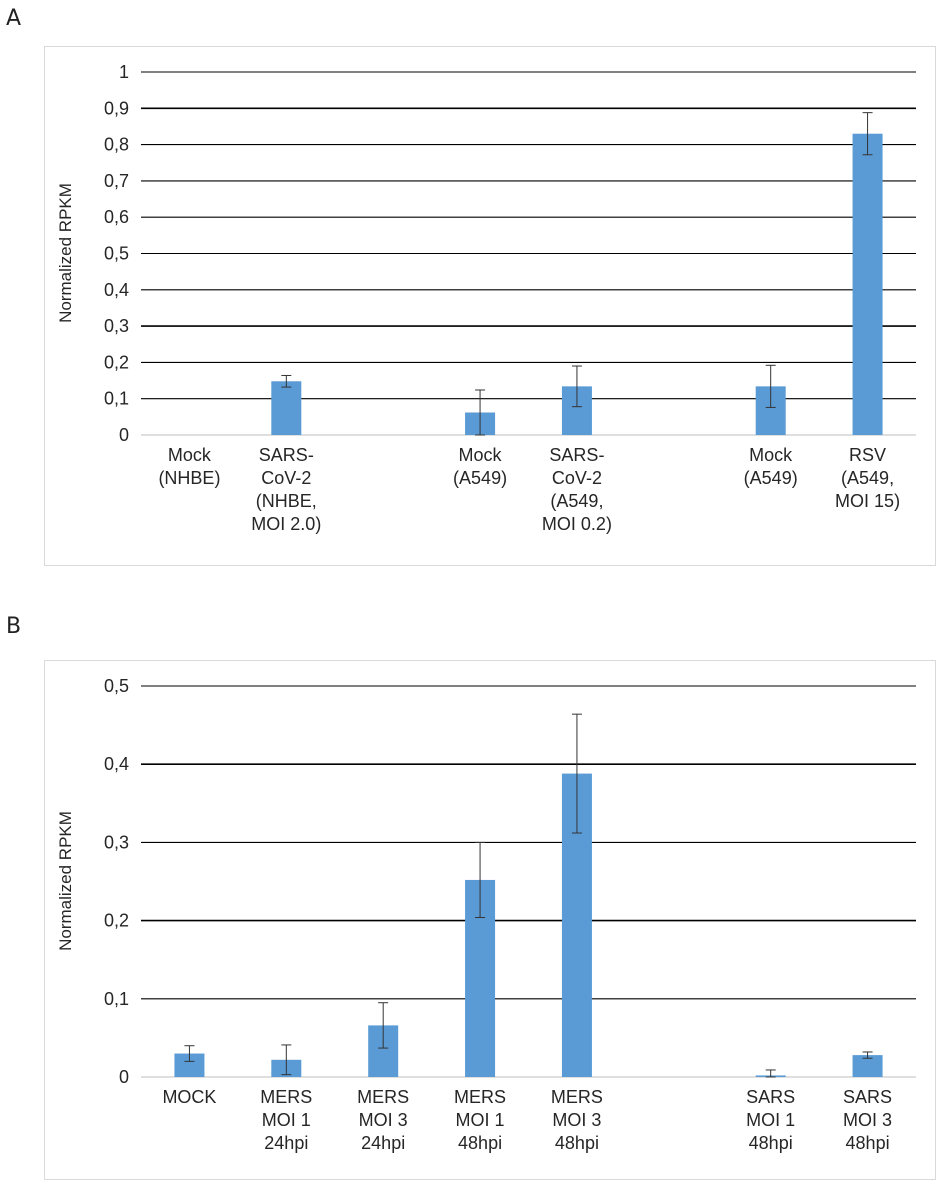 The width and height of the screenshot is (940, 1183). Describe the element at coordinates (116, 108) in the screenshot. I see `y-tick-label: 0,9` at that location.